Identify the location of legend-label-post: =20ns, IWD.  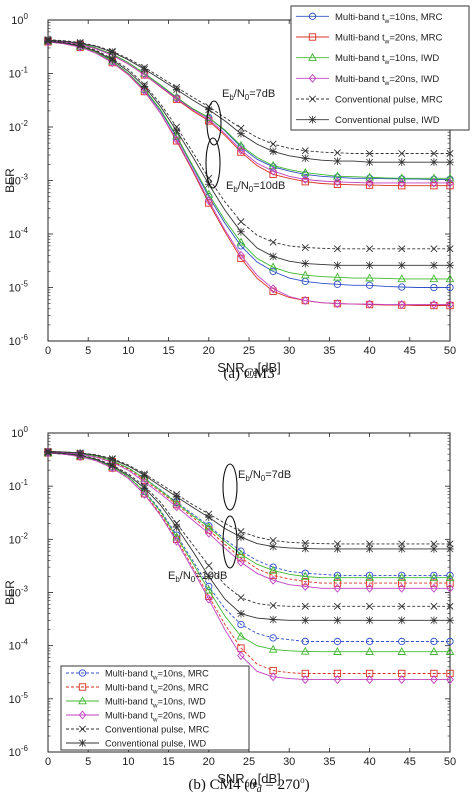
(414, 79).